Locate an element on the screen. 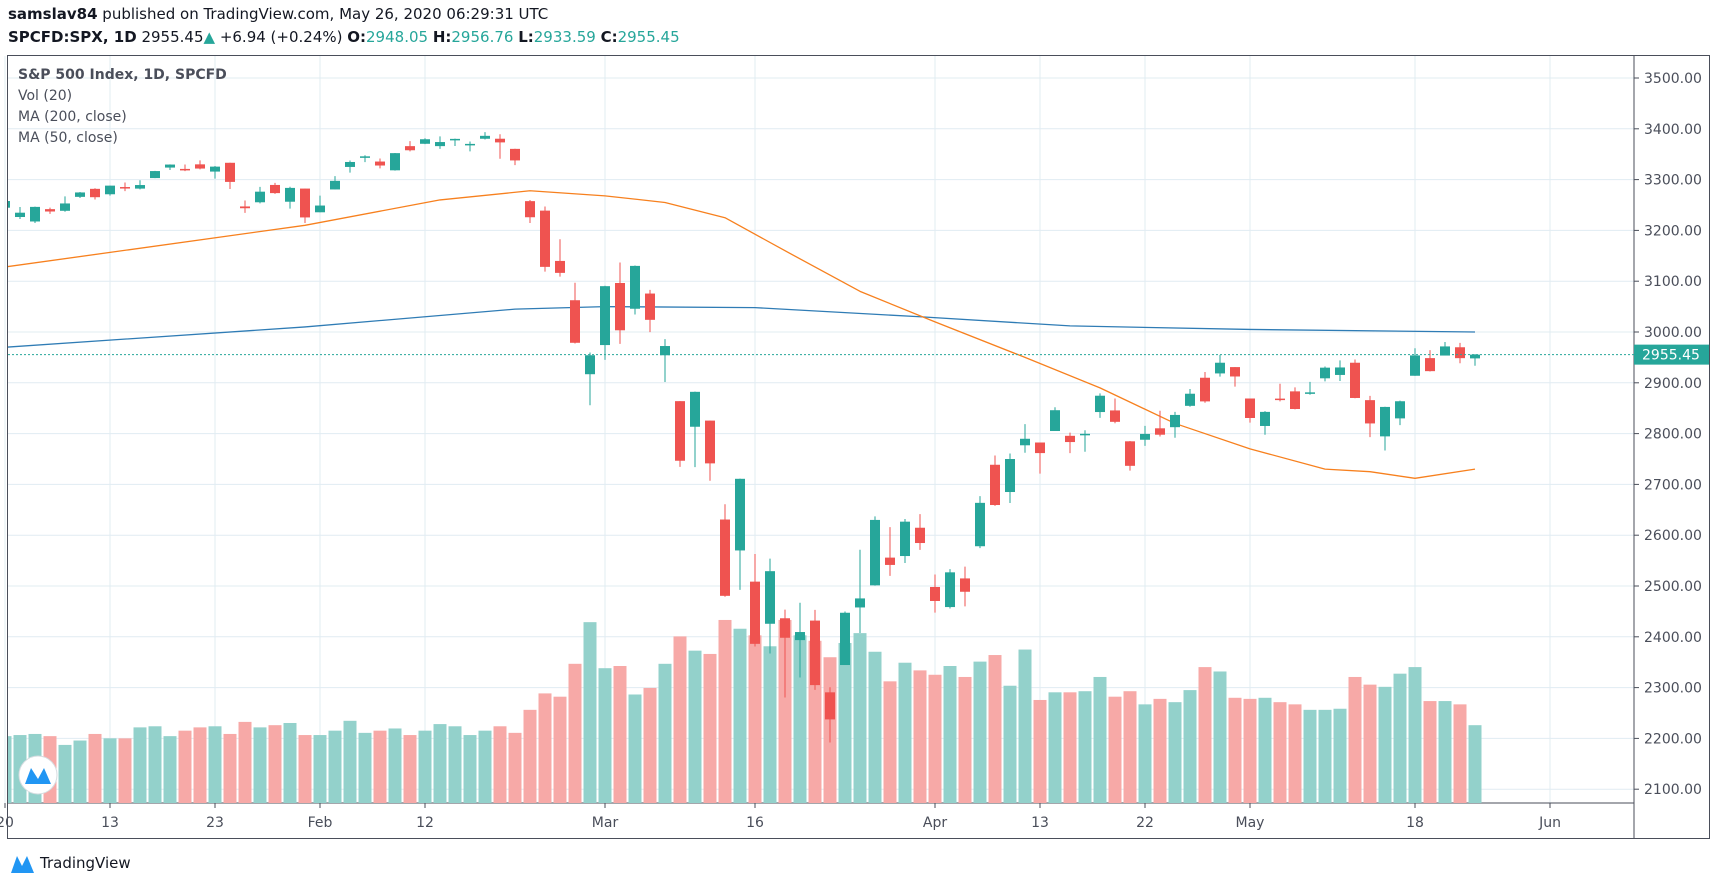 This screenshot has height=886, width=1718. symbol: SPCFD:SPX, 1D is located at coordinates (72, 37).